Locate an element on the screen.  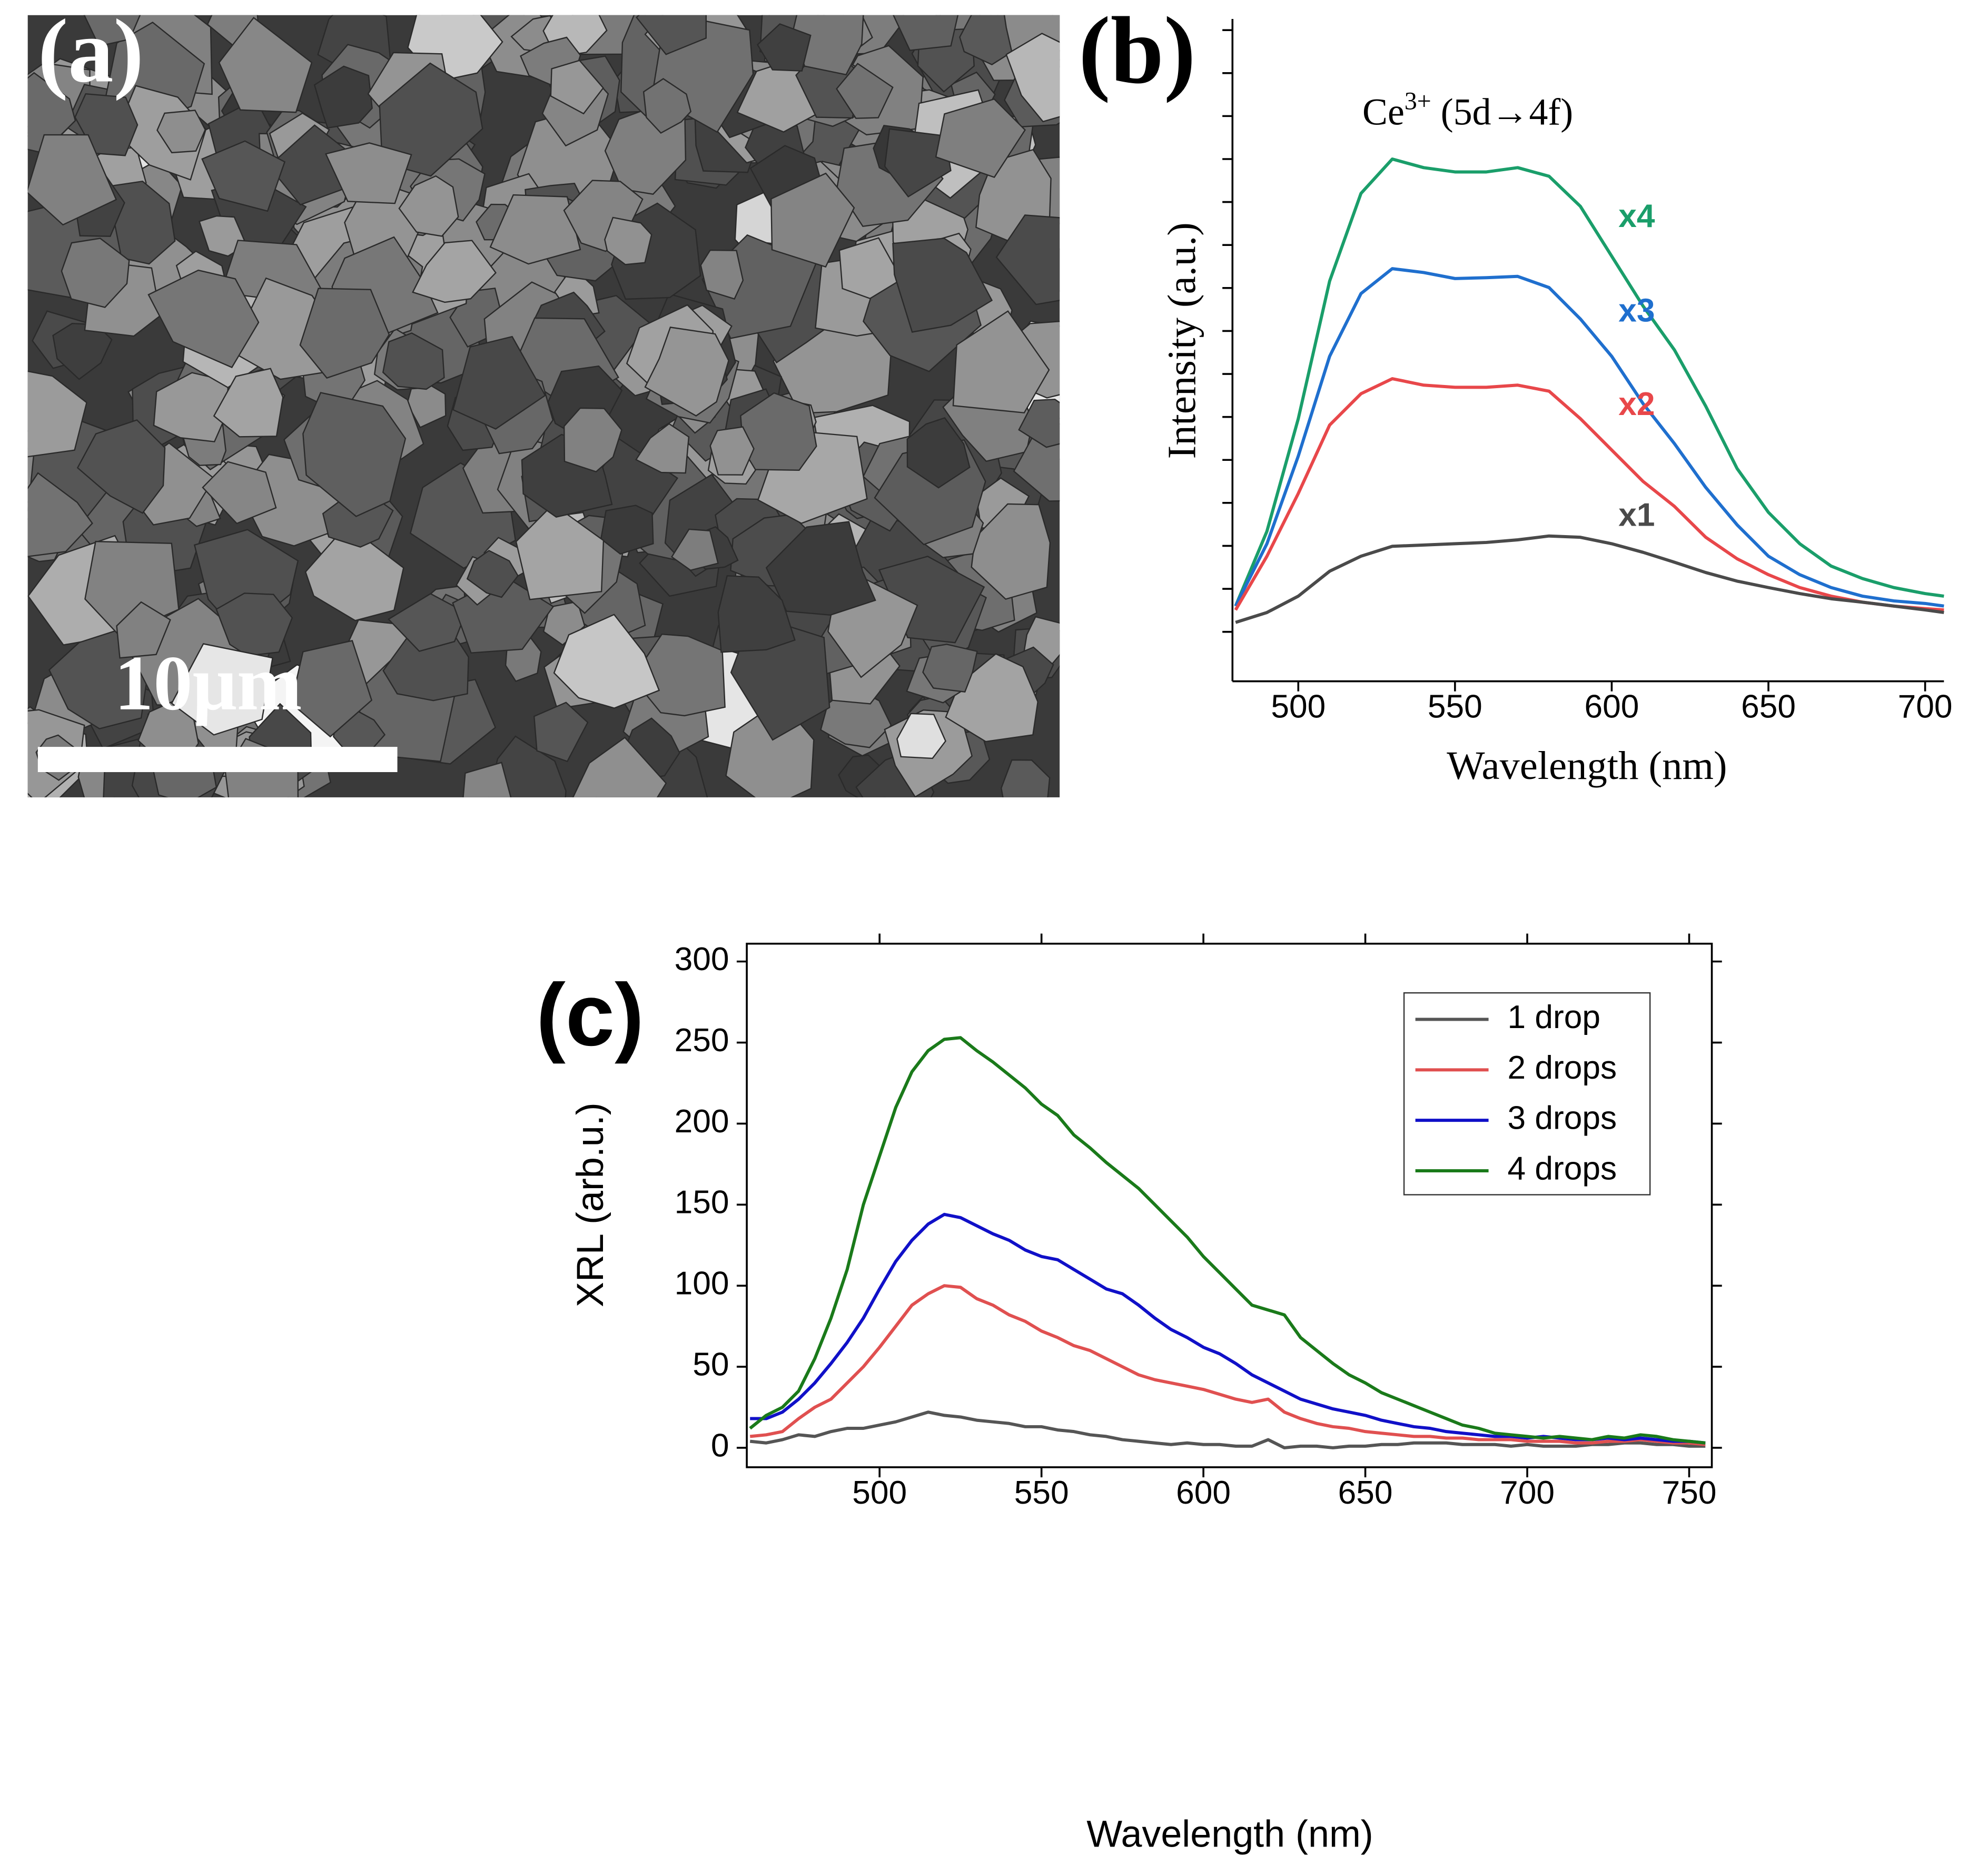
panel-label: (b) is located at coordinates (1137, 52).